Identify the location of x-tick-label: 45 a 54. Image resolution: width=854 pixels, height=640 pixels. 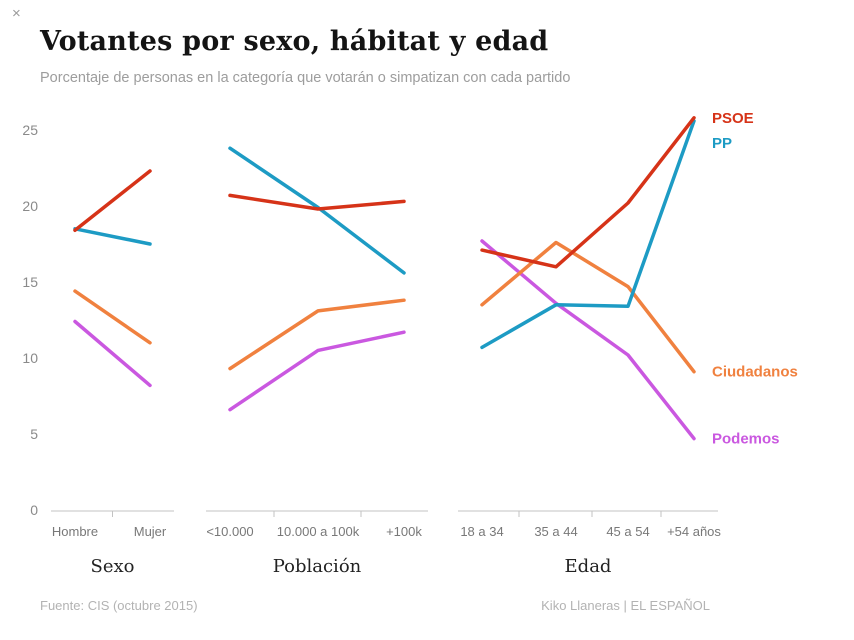
(627, 531).